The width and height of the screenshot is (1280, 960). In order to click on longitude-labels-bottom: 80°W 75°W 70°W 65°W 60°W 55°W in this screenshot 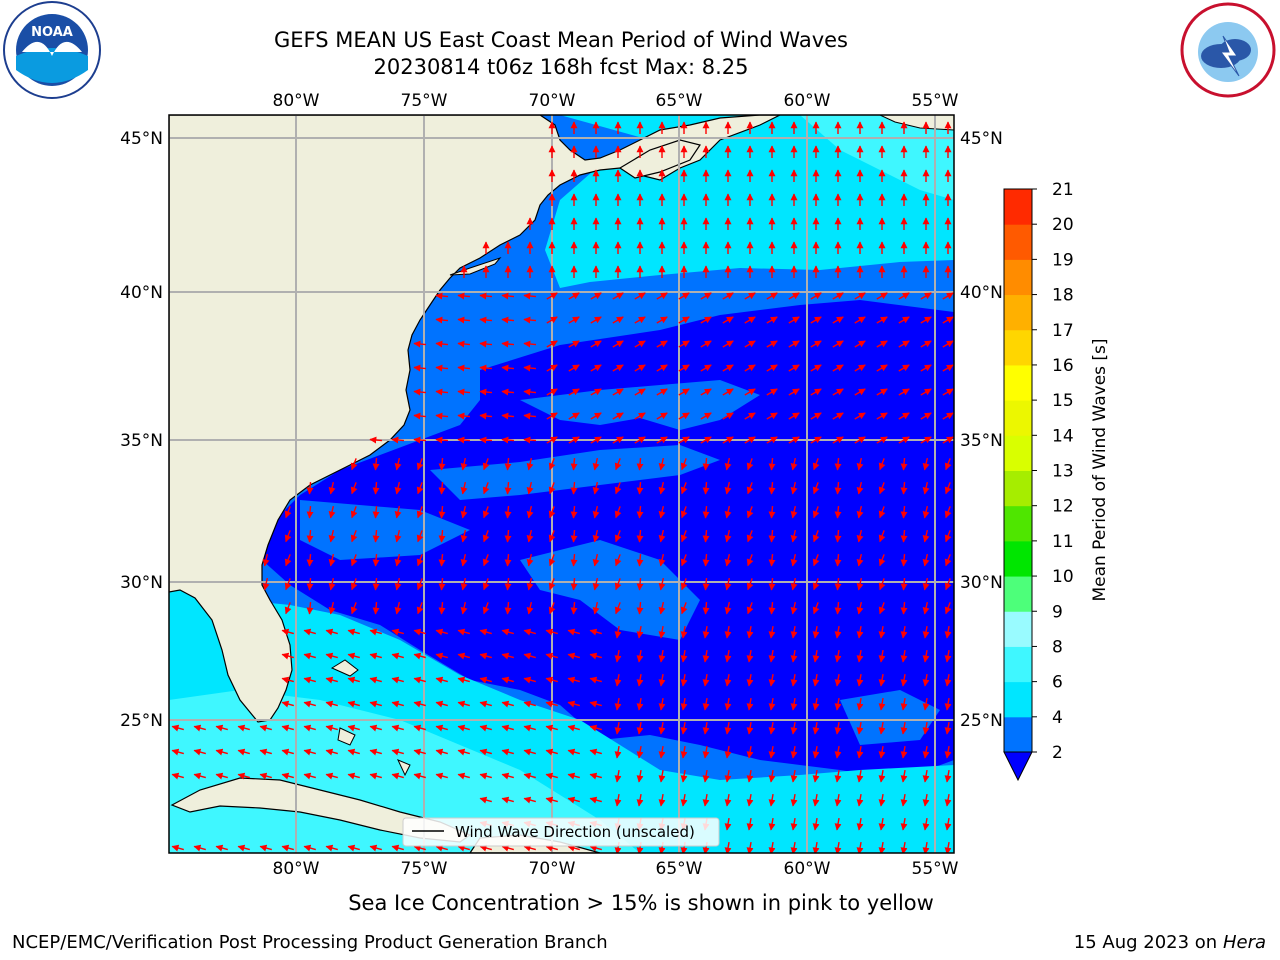, I will do `click(616, 869)`.